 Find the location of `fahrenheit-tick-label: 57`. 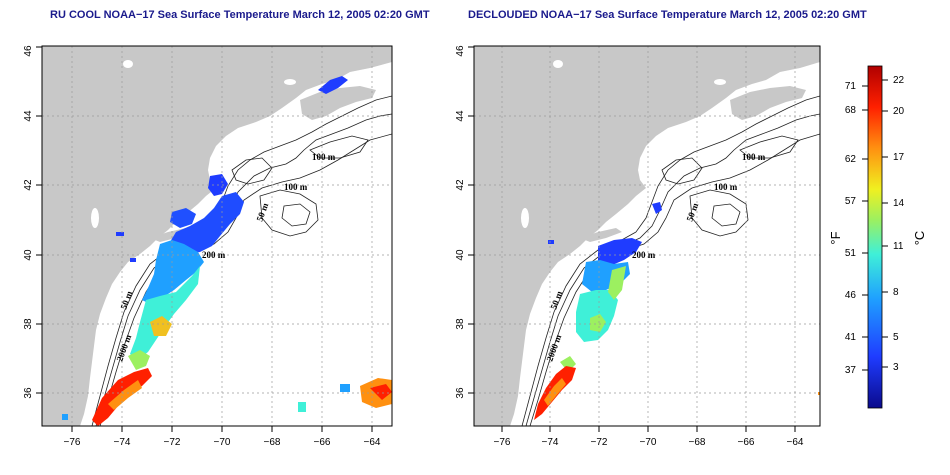

fahrenheit-tick-label: 57 is located at coordinates (851, 201).